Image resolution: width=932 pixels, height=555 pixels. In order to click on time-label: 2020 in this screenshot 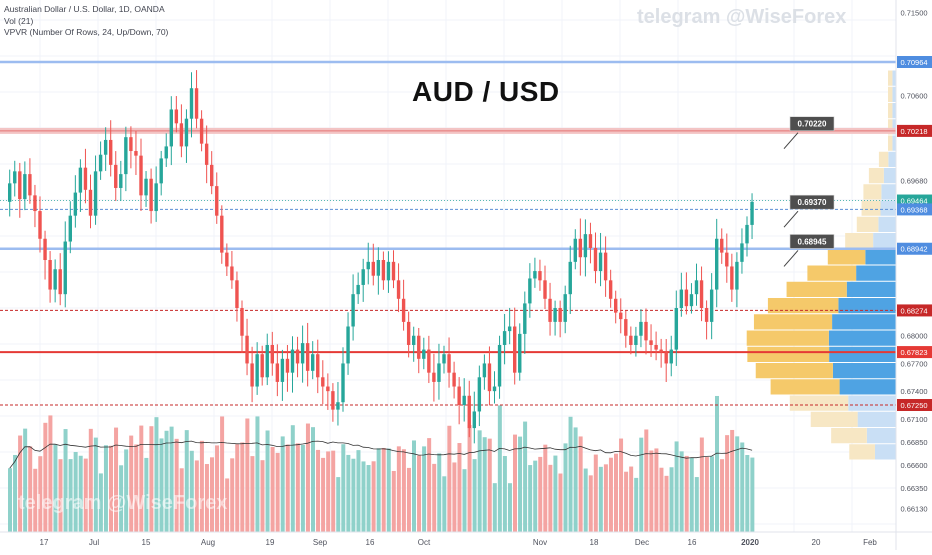, I will do `click(750, 542)`.